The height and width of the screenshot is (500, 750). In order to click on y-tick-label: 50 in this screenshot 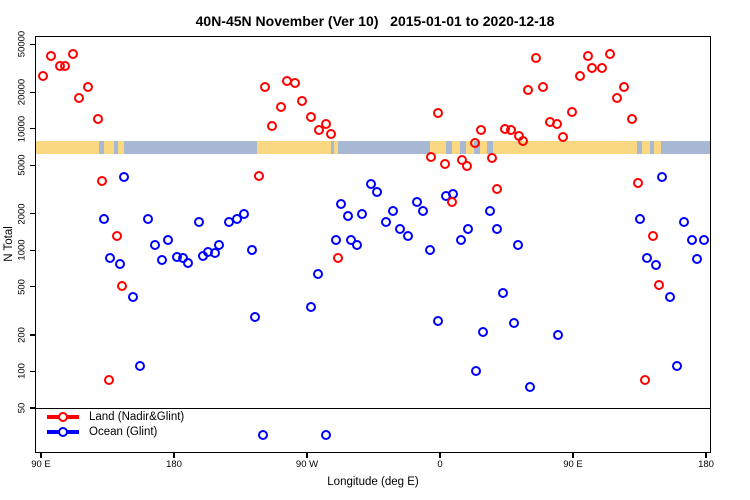, I will do `click(22, 408)`.